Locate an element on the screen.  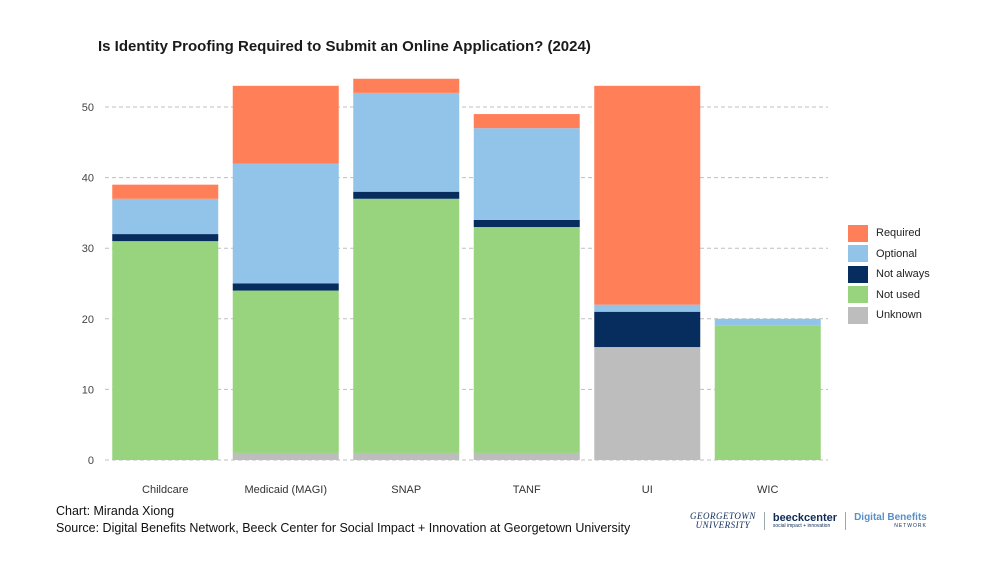
legend-label: Optional is located at coordinates (896, 253).